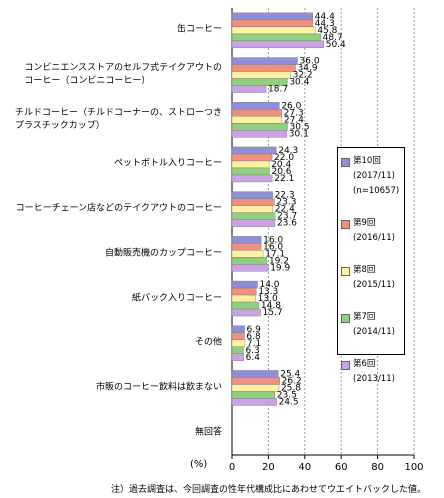 The height and width of the screenshot is (498, 444). I want to click on x-tick-label: 80, so click(377, 467).